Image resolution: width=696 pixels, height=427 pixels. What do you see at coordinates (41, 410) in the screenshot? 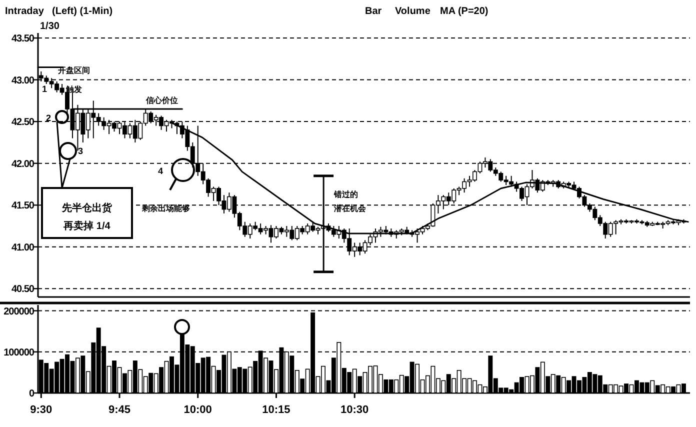
I see `x-tick-label: 9:30` at bounding box center [41, 410].